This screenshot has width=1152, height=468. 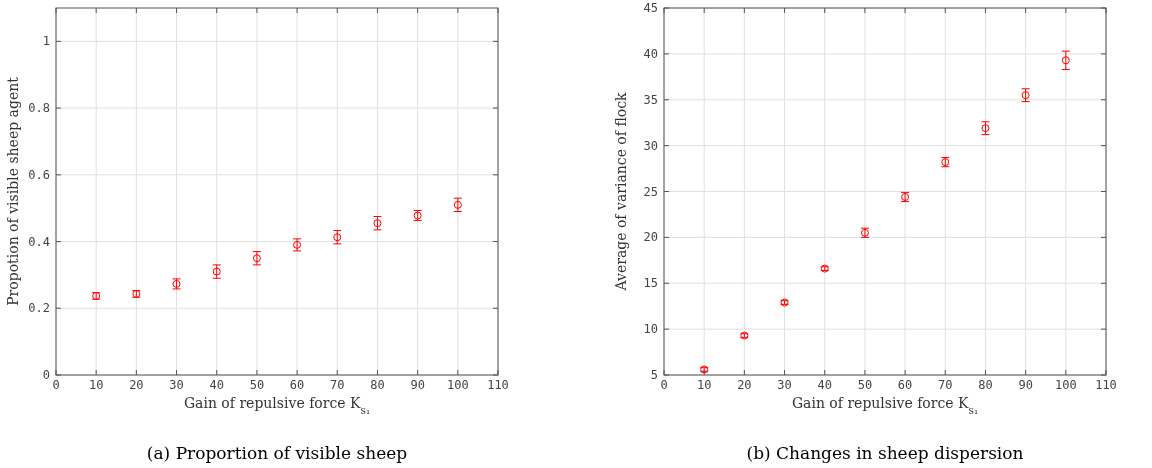 What do you see at coordinates (650, 145) in the screenshot?
I see `y-tick-label: 30` at bounding box center [650, 145].